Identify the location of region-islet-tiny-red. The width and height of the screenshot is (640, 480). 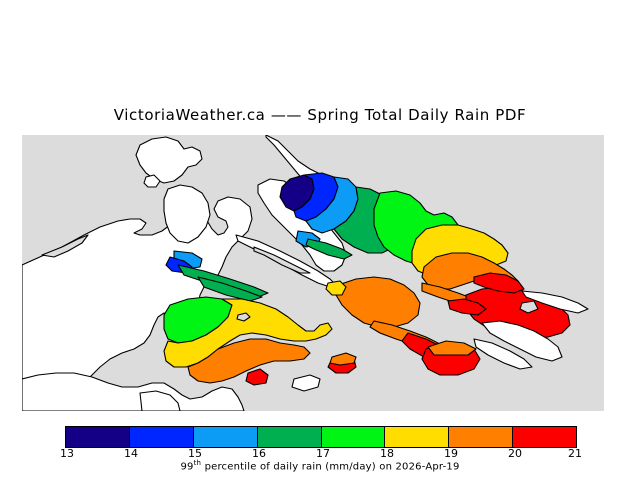
(257, 377).